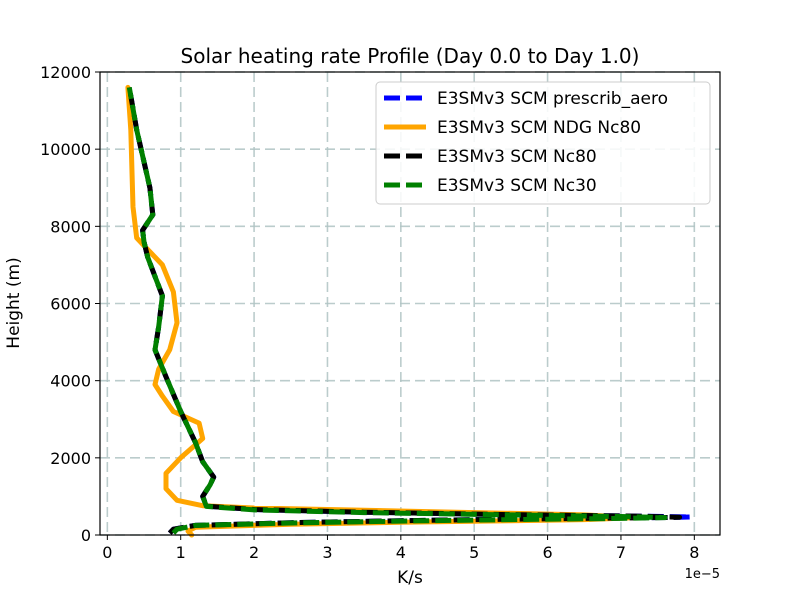  Describe the element at coordinates (70, 226) in the screenshot. I see `y-tick-label: 8000` at that location.